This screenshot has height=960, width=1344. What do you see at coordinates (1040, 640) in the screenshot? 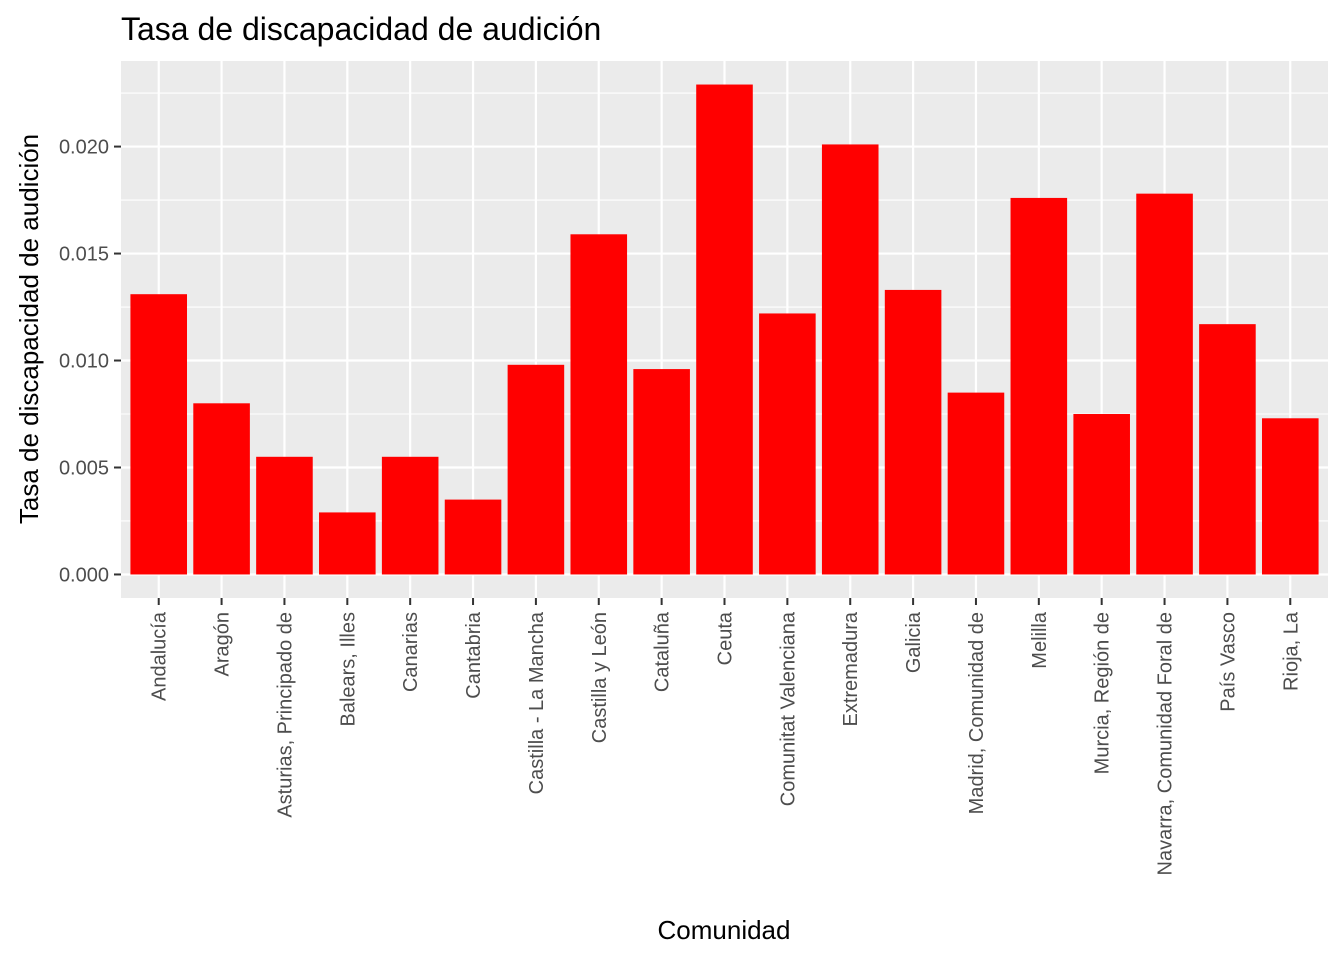
I see `x-tick-label: Melilla` at bounding box center [1040, 640].